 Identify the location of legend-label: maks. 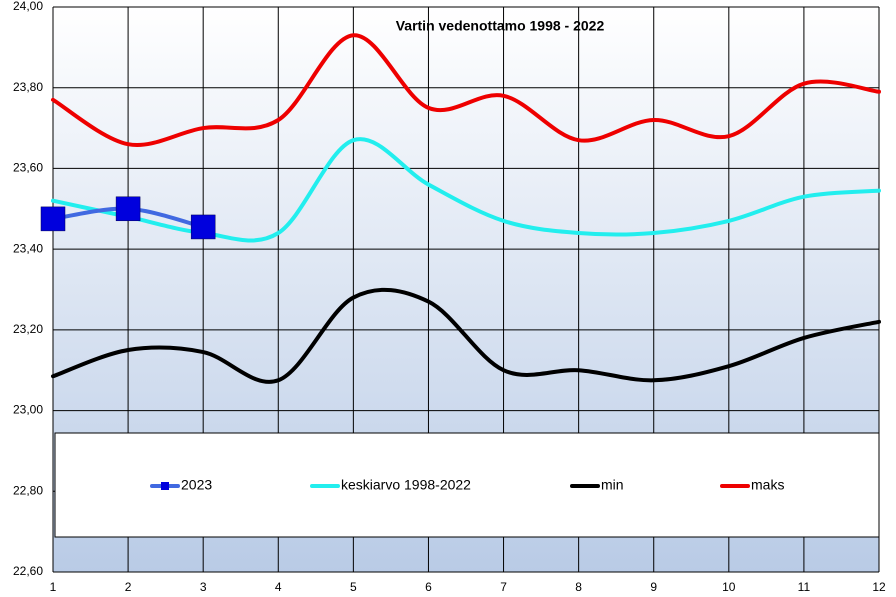
(767, 485).